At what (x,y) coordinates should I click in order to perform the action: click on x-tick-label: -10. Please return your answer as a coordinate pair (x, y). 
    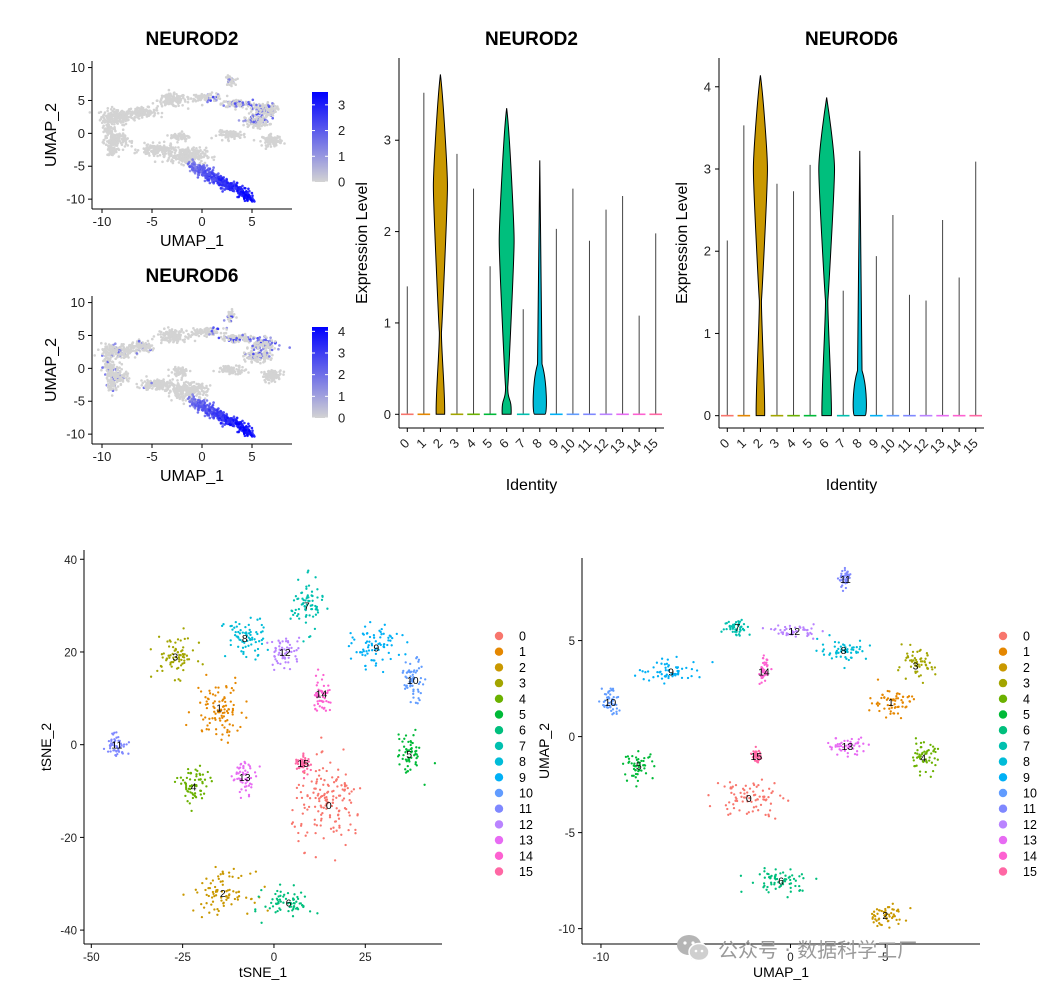
    Looking at the image, I should click on (102, 456).